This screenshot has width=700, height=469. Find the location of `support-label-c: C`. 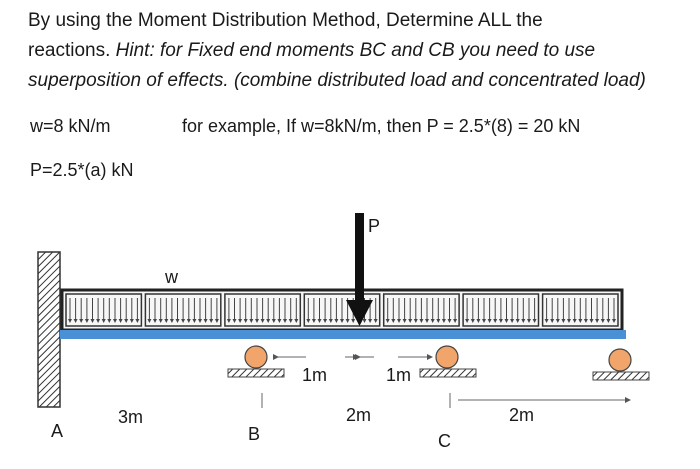

support-label-c: C is located at coordinates (444, 441).